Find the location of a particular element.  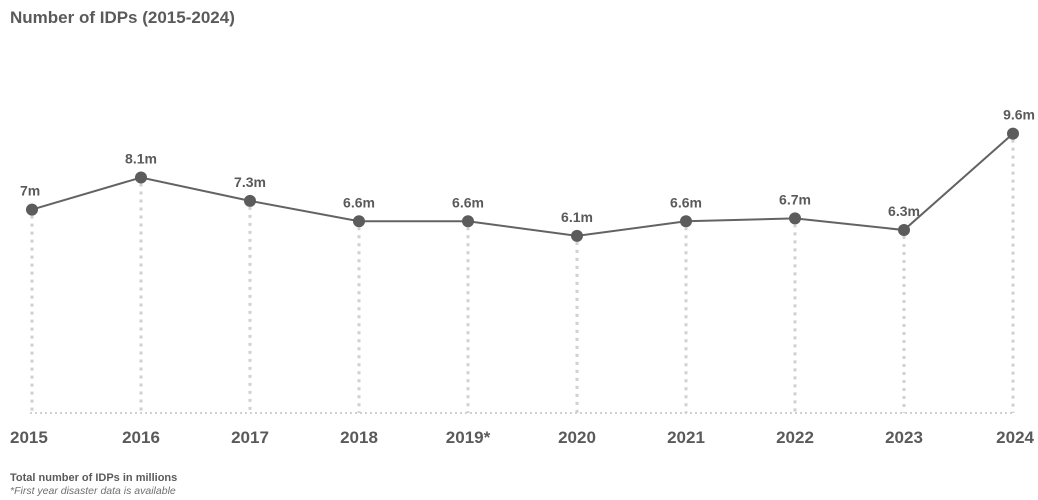

data-label: 7.3m is located at coordinates (250, 182).